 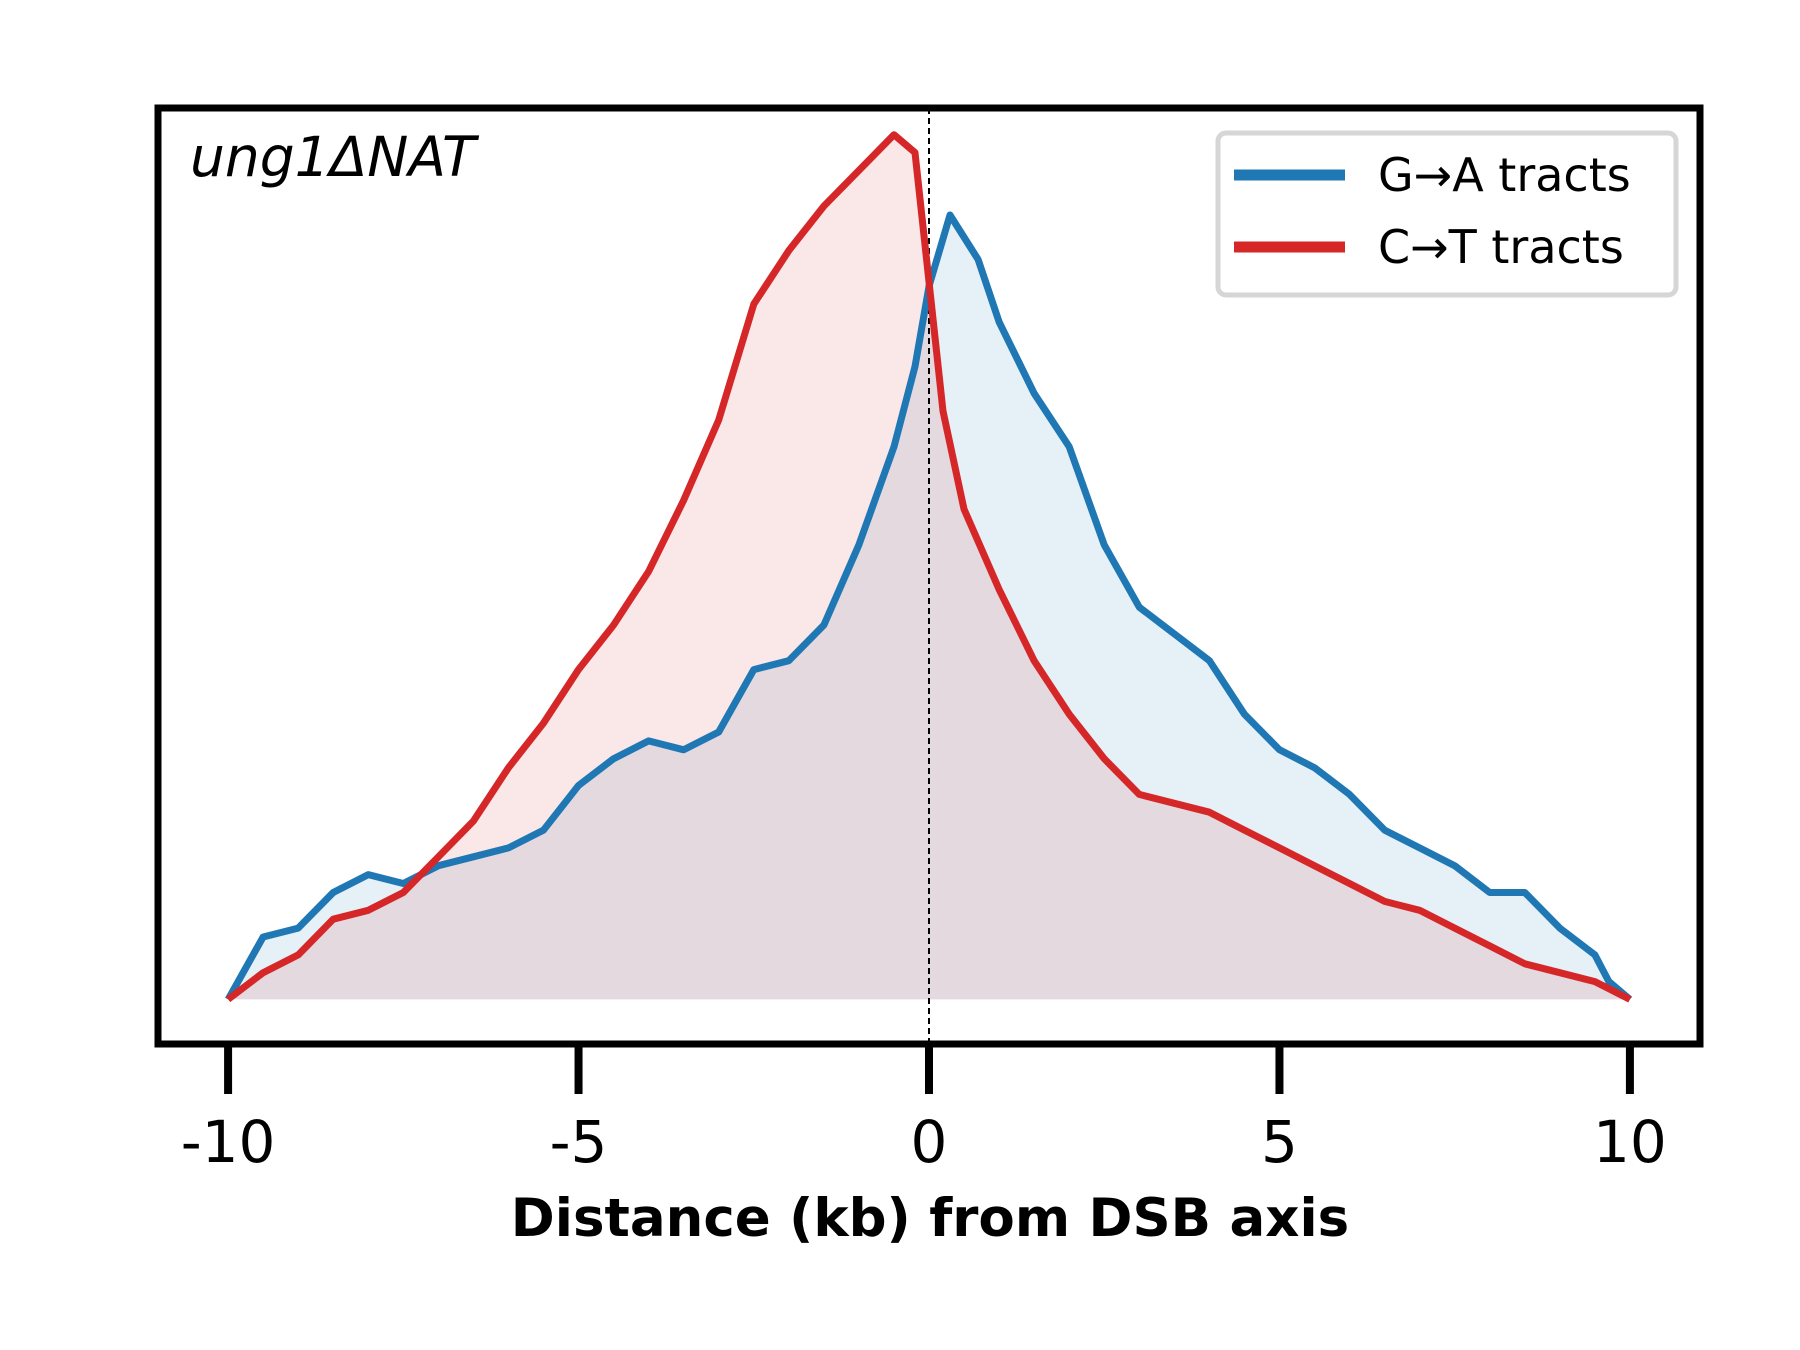 What do you see at coordinates (1279, 1142) in the screenshot?
I see `x-tick-label: 5` at bounding box center [1279, 1142].